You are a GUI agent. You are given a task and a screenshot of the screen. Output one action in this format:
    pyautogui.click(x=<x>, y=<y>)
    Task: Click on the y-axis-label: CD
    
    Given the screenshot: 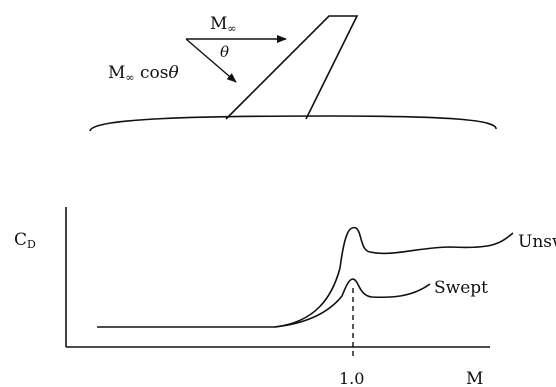 What is the action you would take?
    pyautogui.click(x=25, y=240)
    